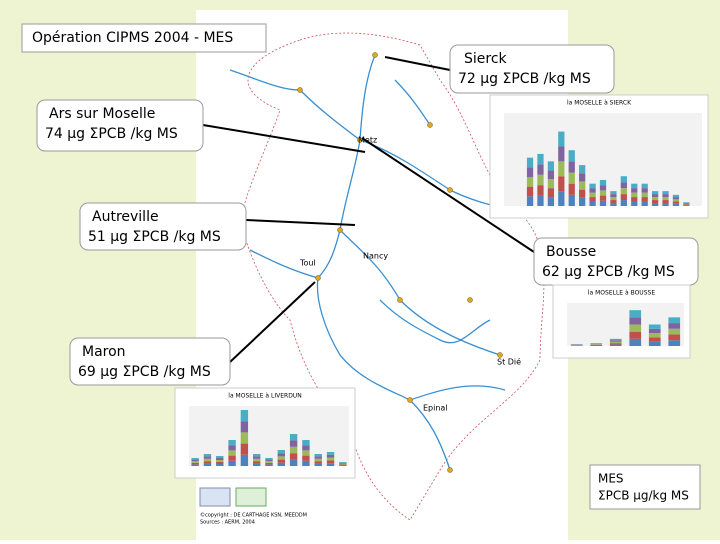  Describe the element at coordinates (144, 372) in the screenshot. I see `site-value: 69 µg ΣPCB /kg MS` at that location.